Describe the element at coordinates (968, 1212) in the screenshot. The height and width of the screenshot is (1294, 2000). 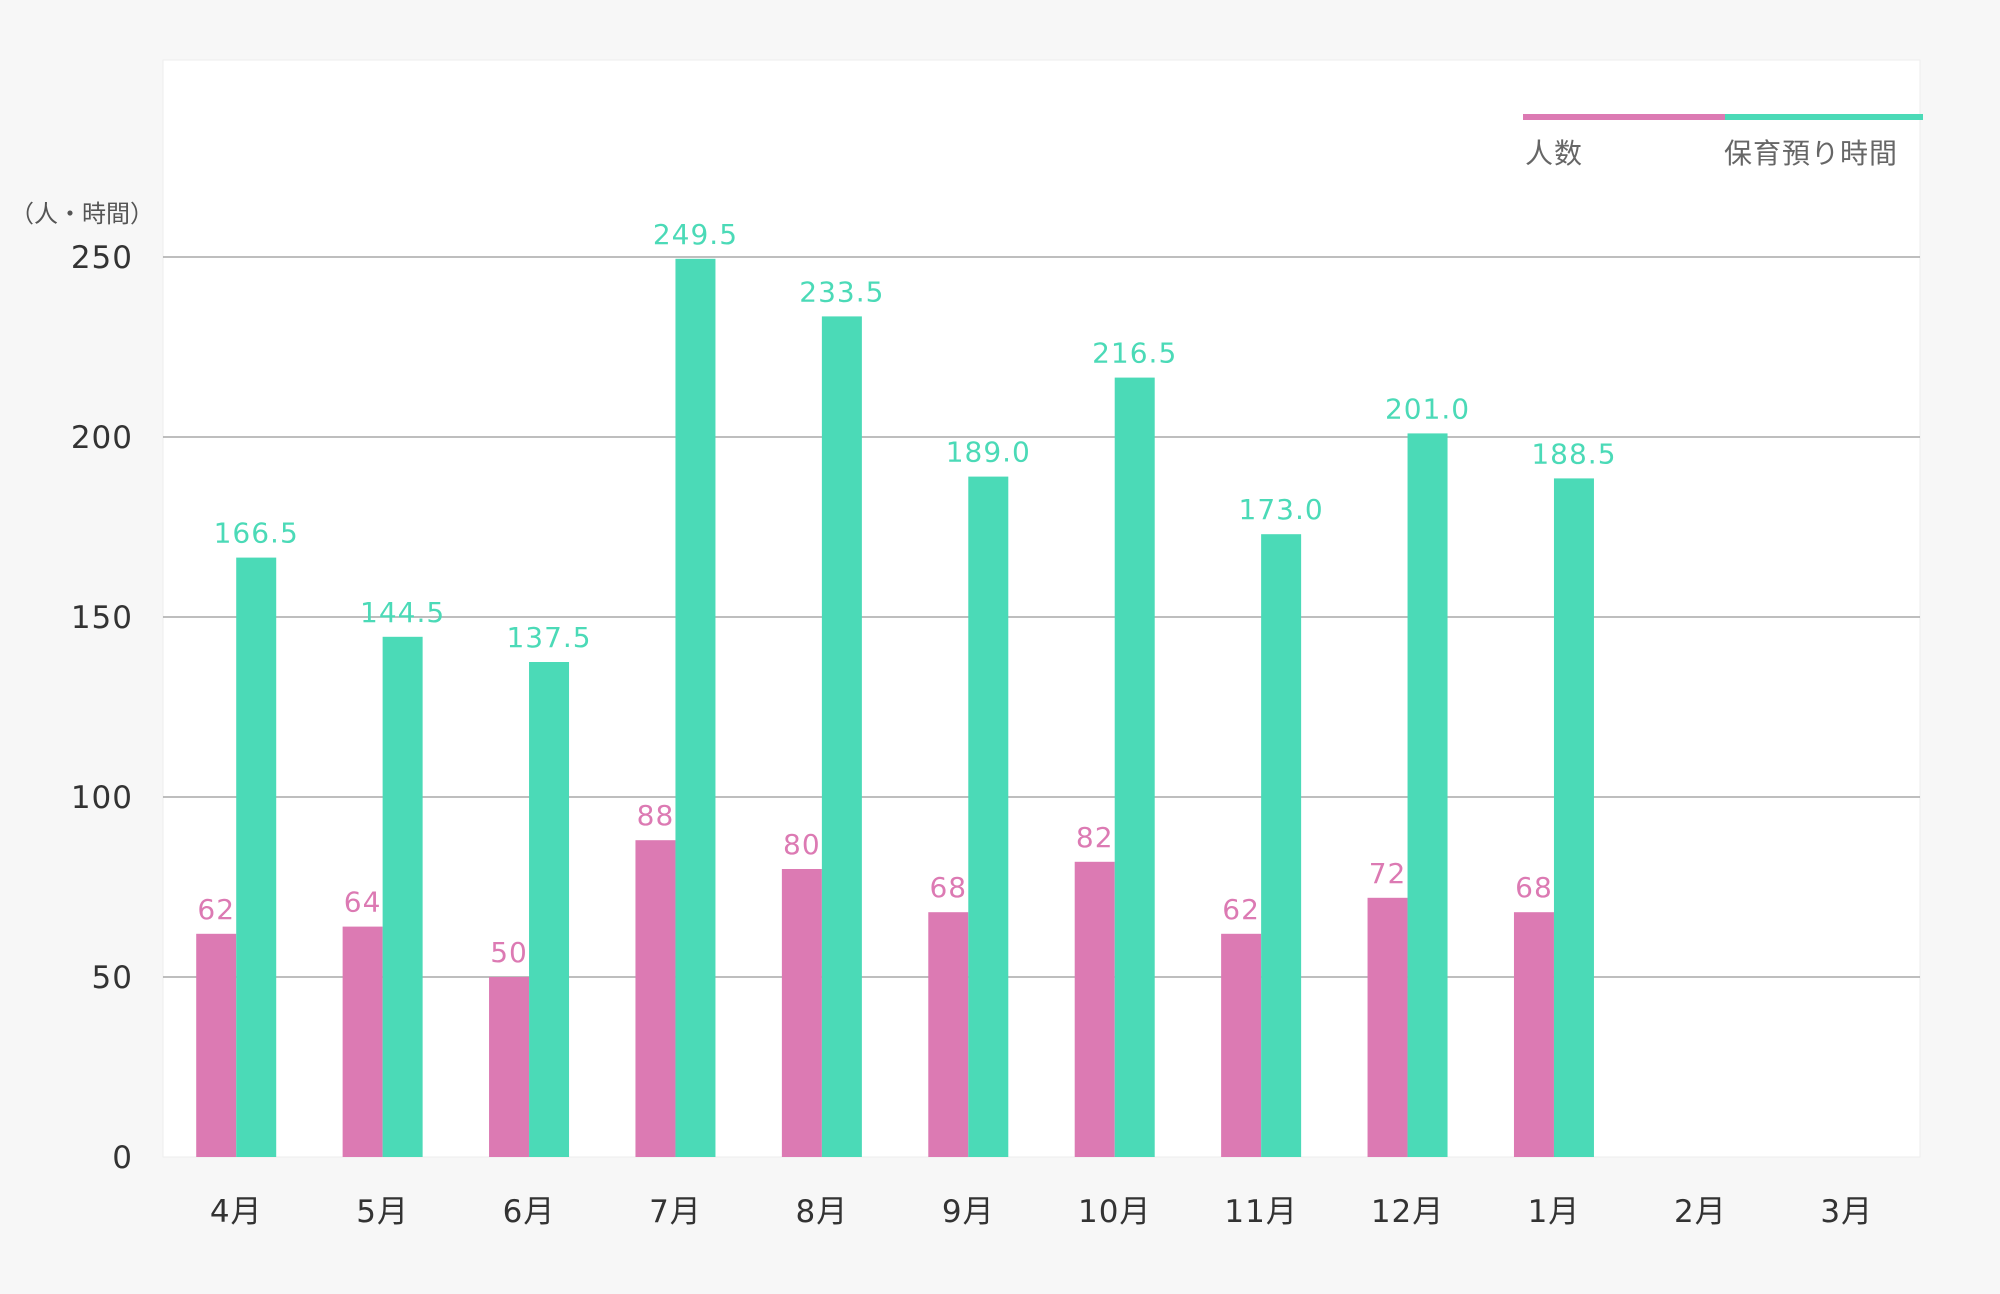
I see `x-tick-label: 9月` at that location.